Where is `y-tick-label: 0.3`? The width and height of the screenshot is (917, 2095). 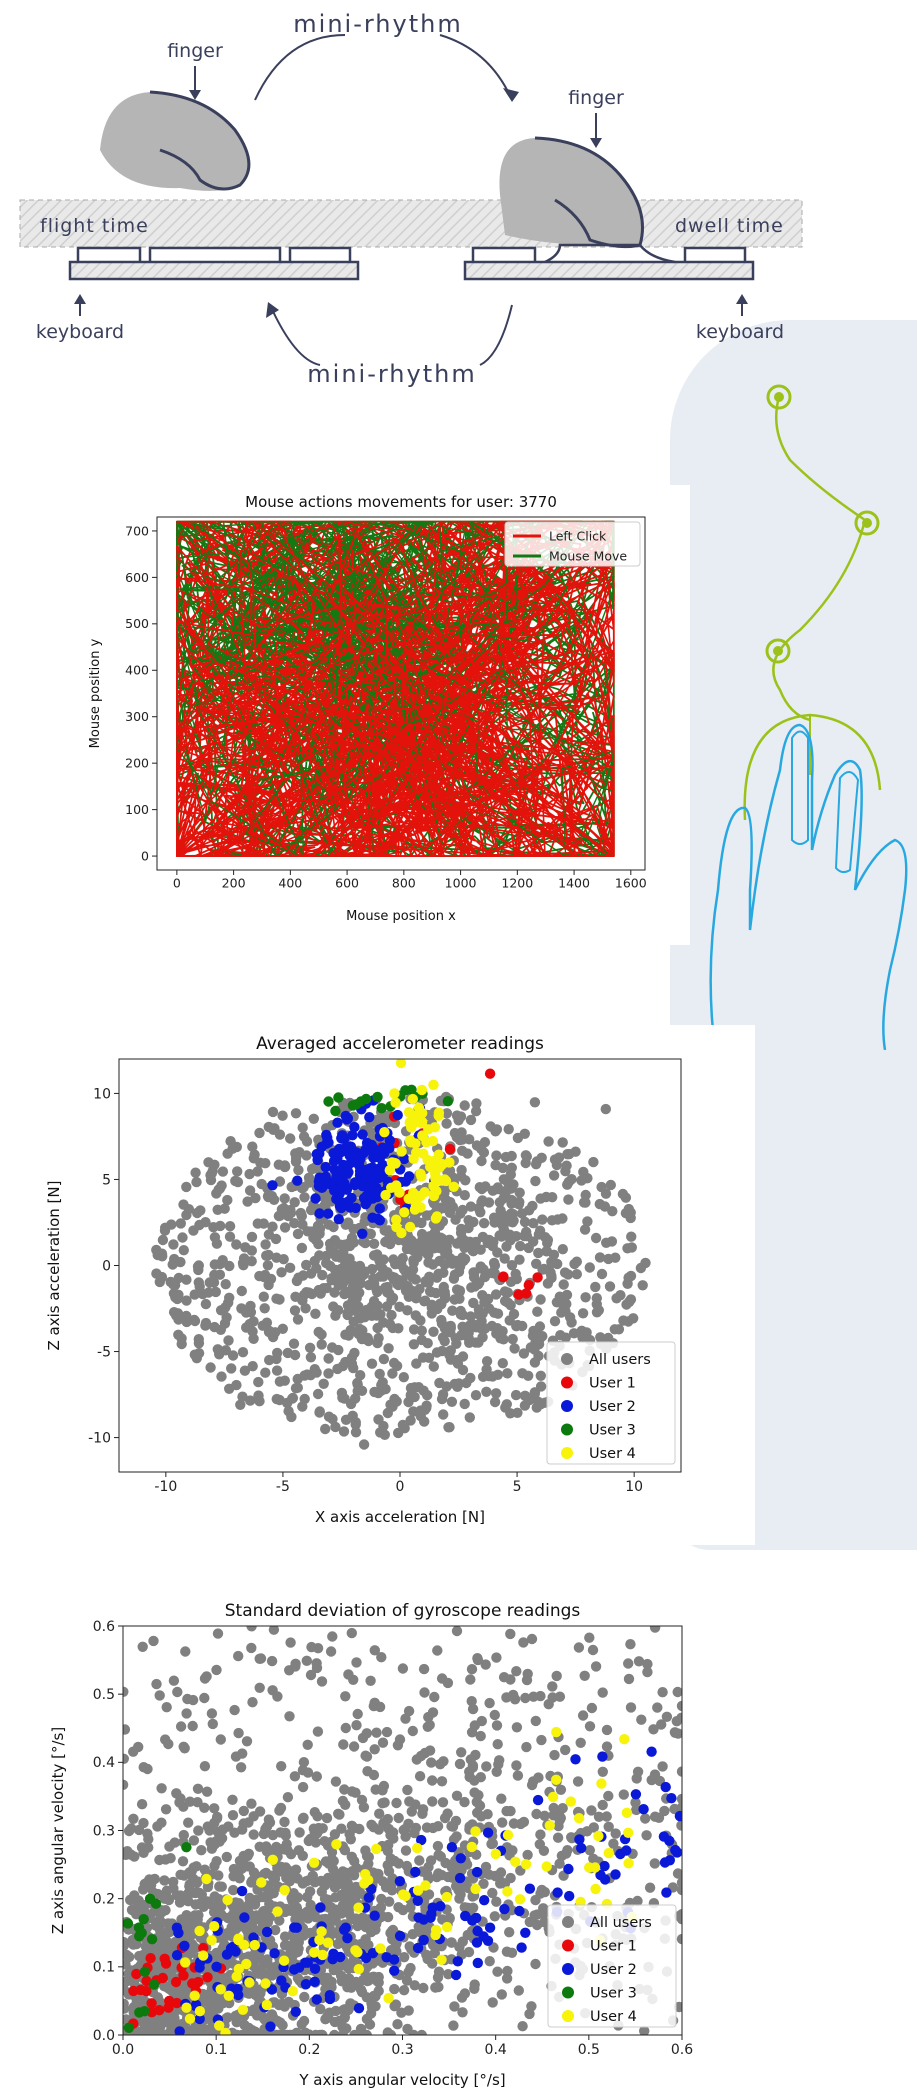
y-tick-label: 0.3 is located at coordinates (104, 1831).